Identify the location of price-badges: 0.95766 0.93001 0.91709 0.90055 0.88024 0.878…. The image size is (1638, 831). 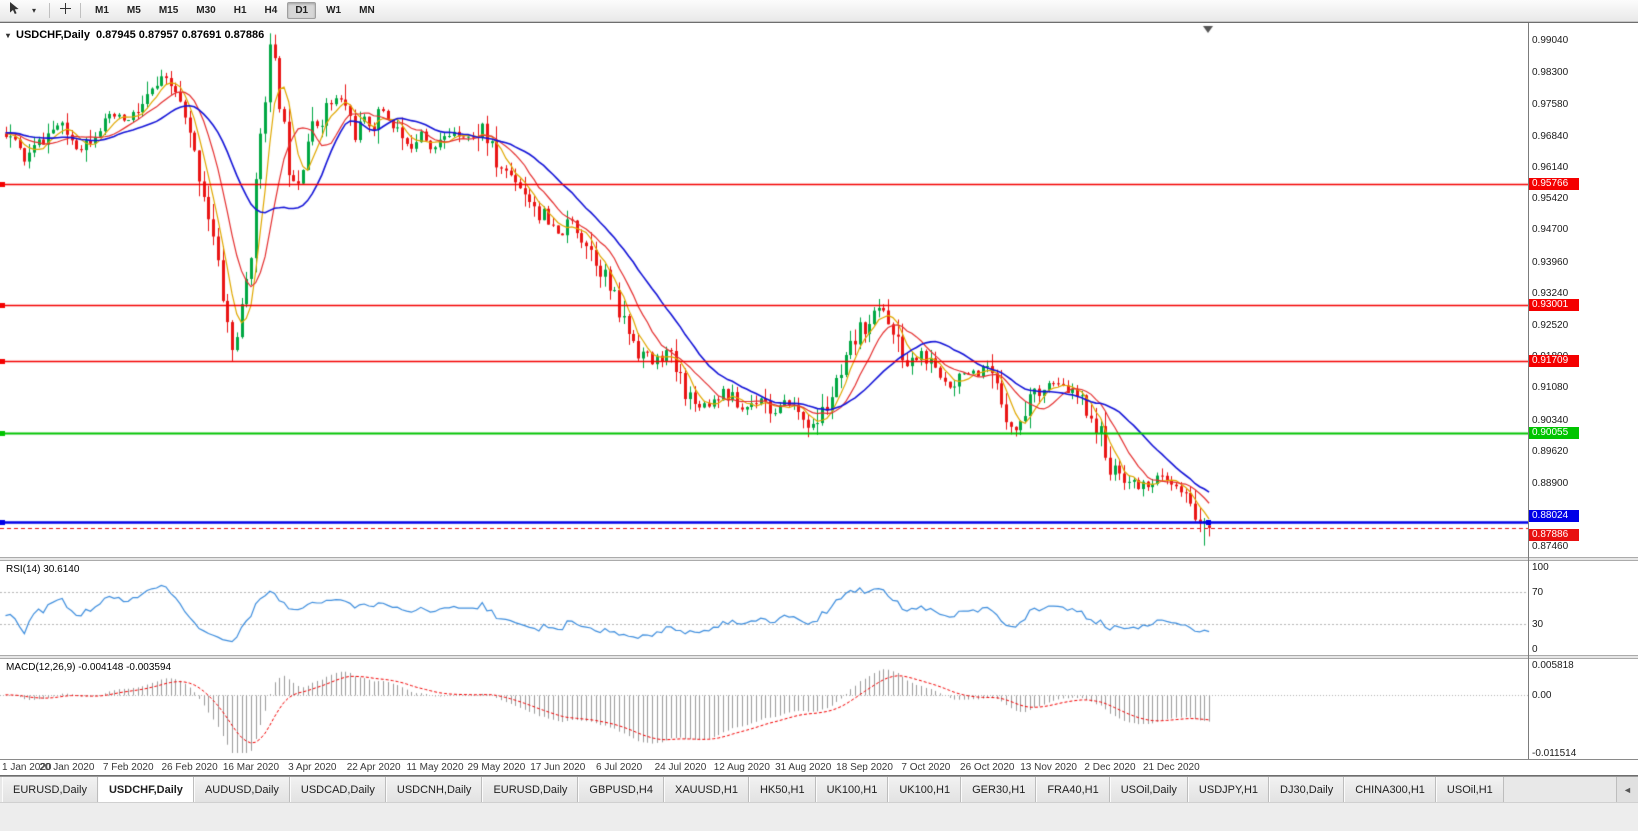
(1583, 290).